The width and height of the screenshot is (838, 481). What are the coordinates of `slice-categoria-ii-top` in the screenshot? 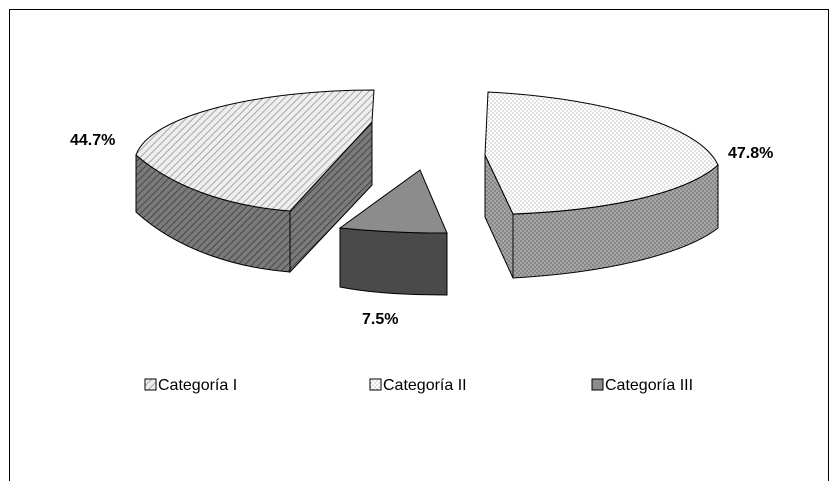 It's located at (601, 153).